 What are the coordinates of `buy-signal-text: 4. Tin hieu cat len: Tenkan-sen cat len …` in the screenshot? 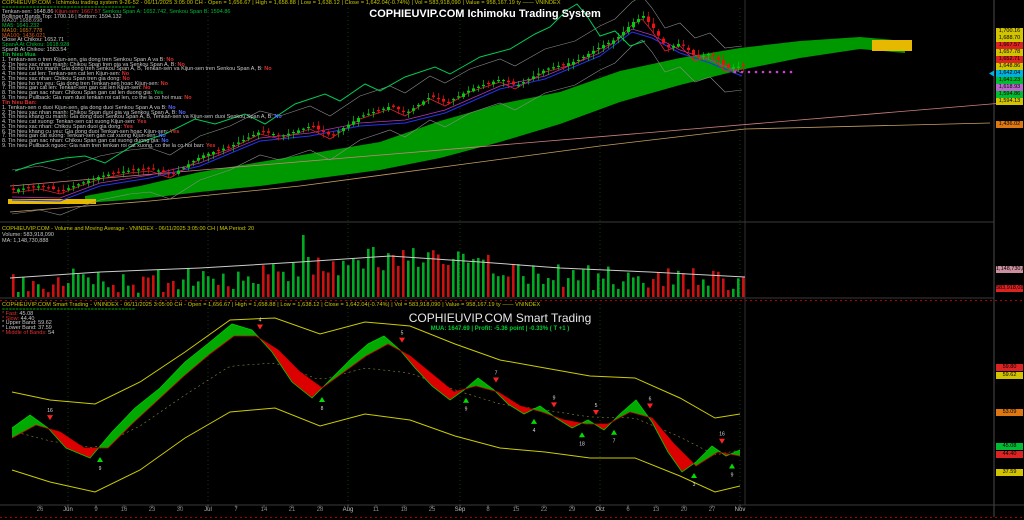 It's located at (62, 74).